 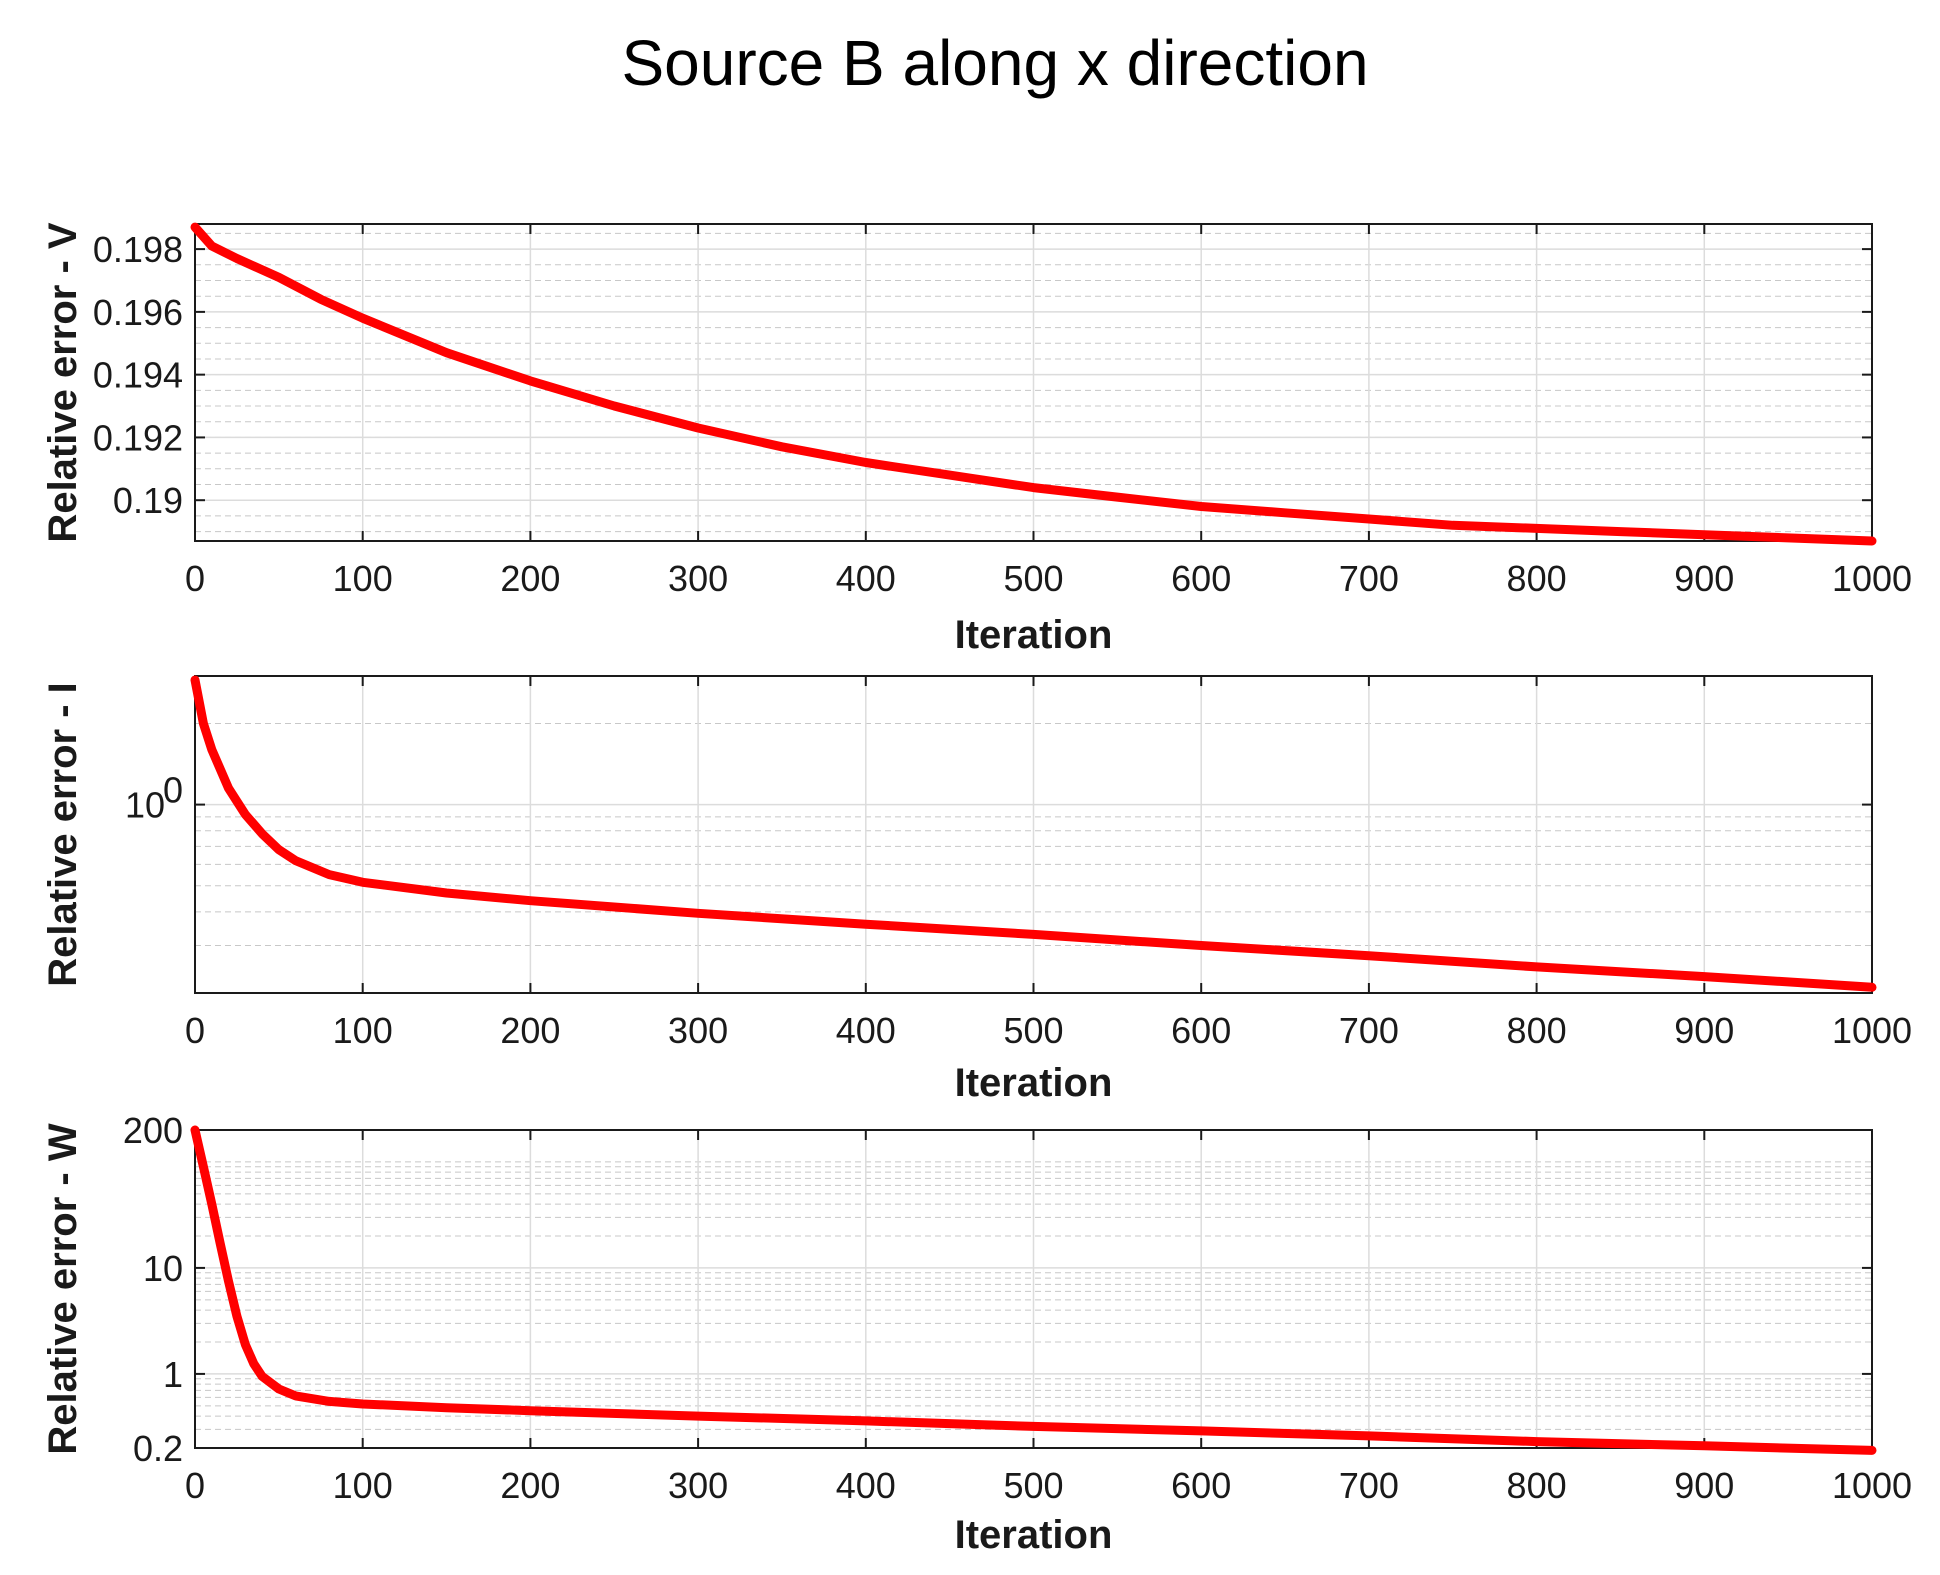 I want to click on y-tick-label: 0.192, so click(x=138, y=437).